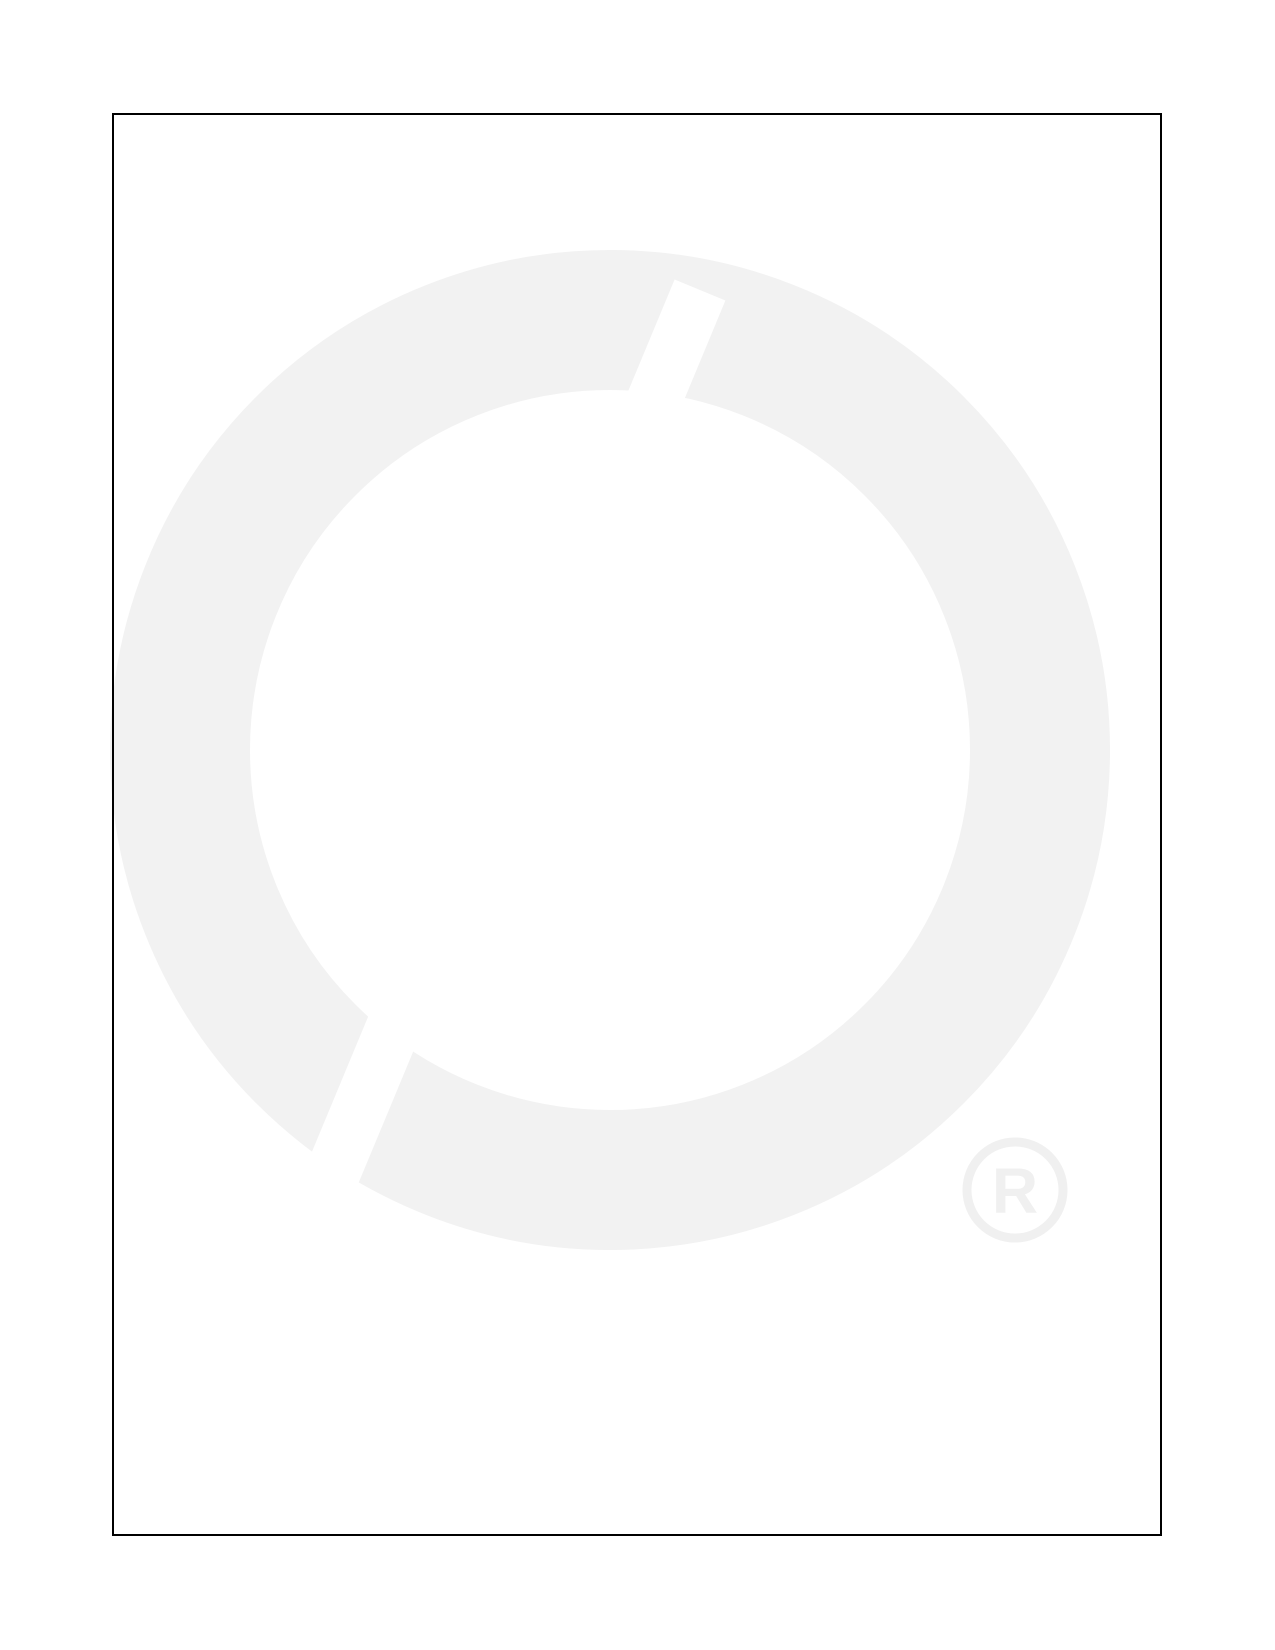 Image resolution: width=1275 pixels, height=1650 pixels. I want to click on registered-trademark-watermark: R, so click(1015, 1191).